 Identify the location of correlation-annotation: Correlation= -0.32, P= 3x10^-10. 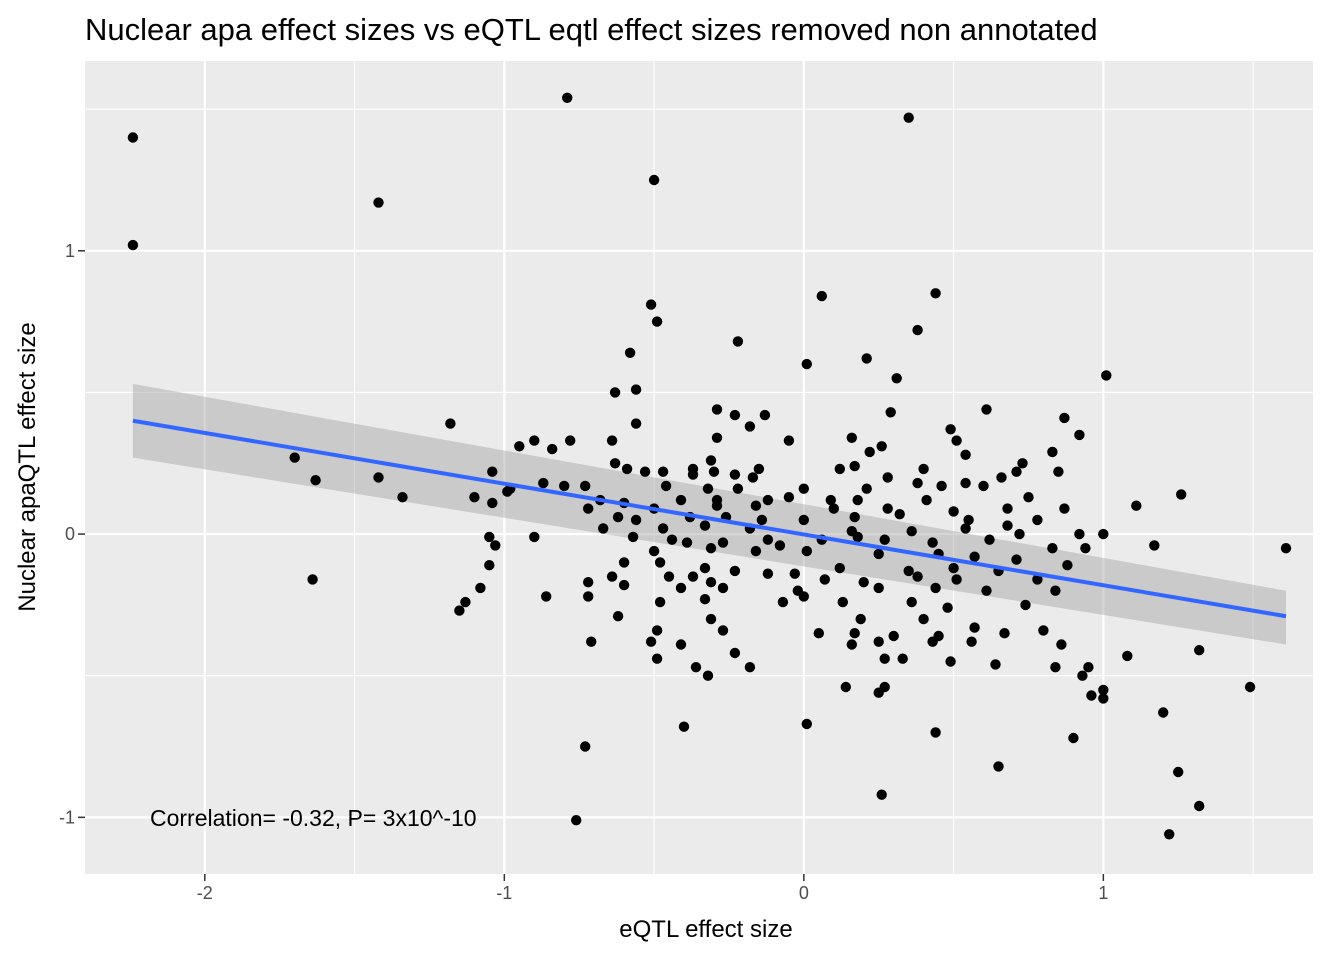
(313, 818).